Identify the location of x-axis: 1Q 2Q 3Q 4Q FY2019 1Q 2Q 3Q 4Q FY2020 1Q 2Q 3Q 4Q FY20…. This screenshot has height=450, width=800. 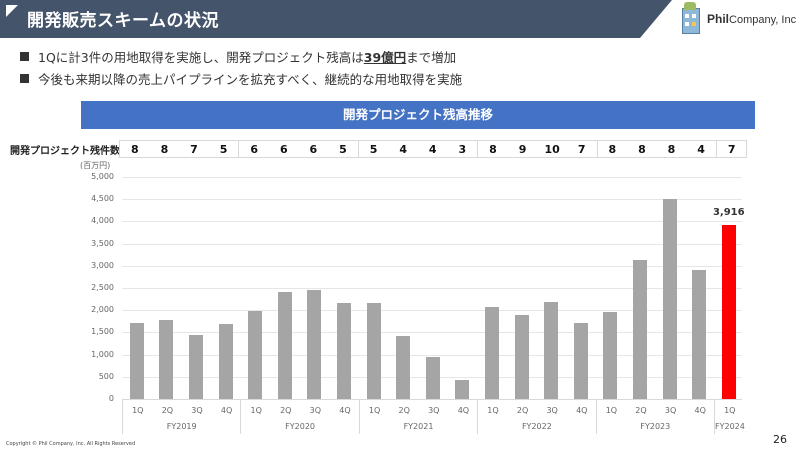
(433, 416).